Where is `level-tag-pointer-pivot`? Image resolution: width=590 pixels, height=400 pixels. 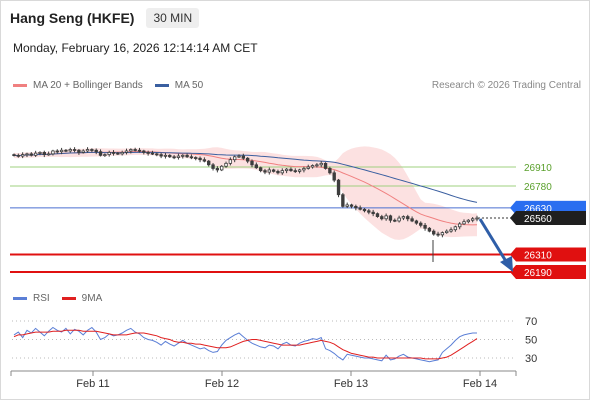 level-tag-pointer-pivot is located at coordinates (513, 207).